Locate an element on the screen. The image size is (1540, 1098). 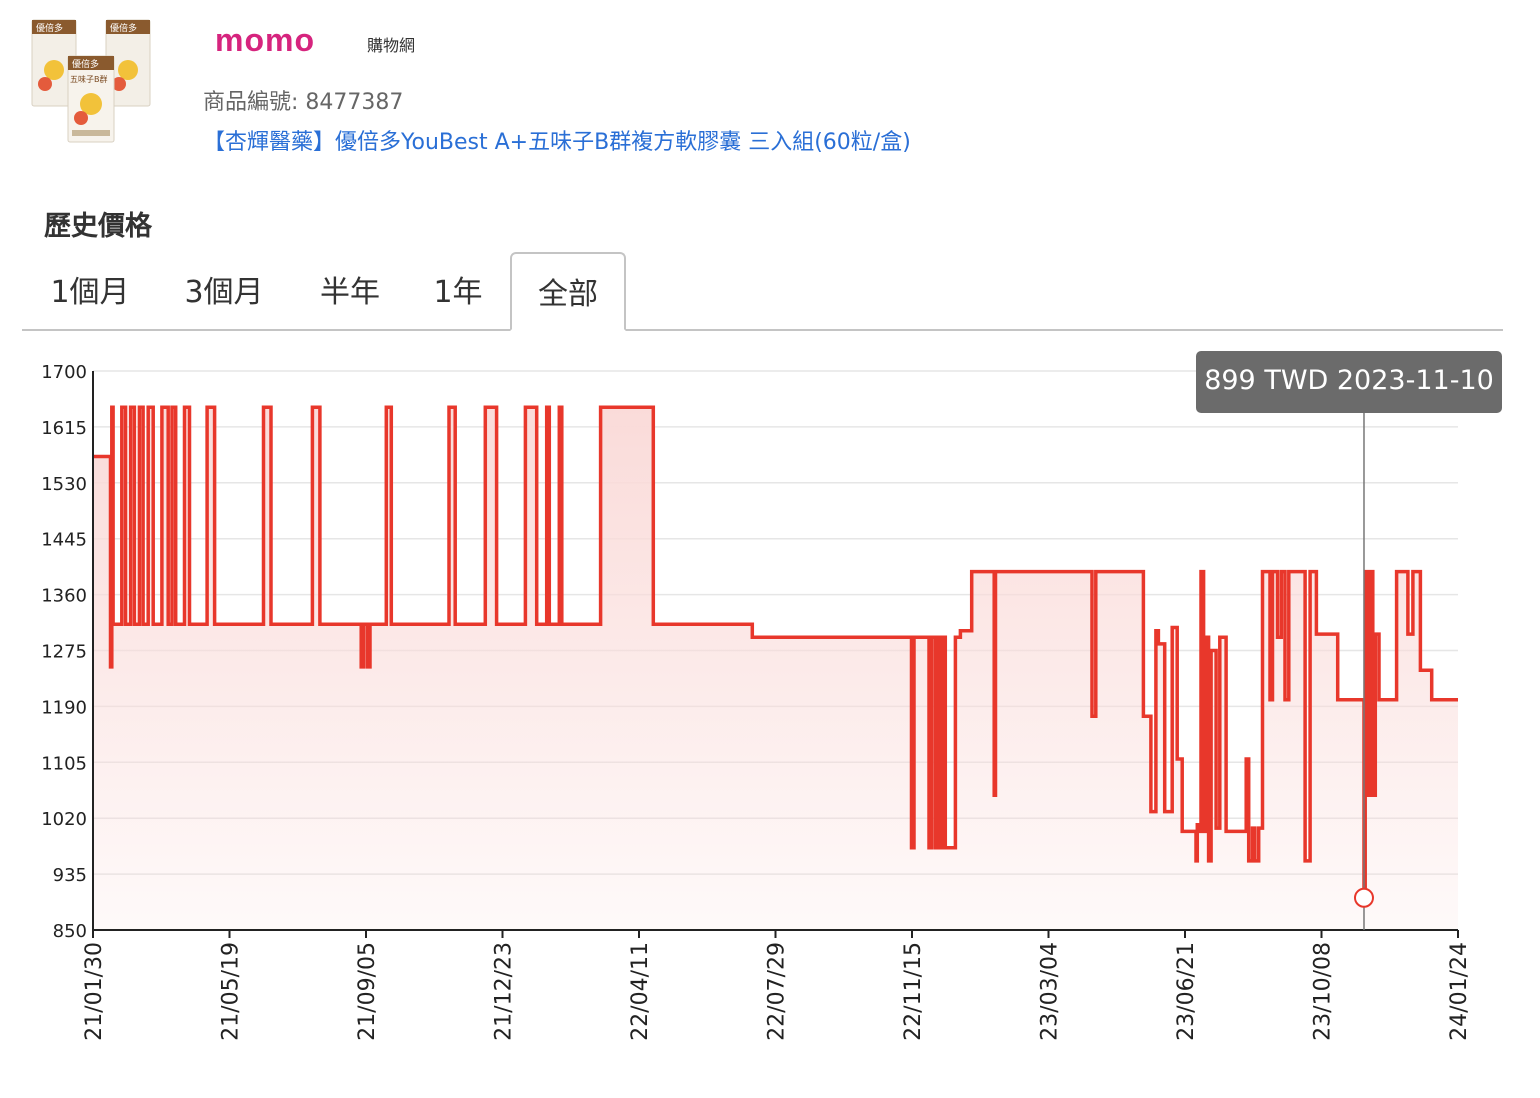
y-tick-label: 1020 is located at coordinates (64, 819).